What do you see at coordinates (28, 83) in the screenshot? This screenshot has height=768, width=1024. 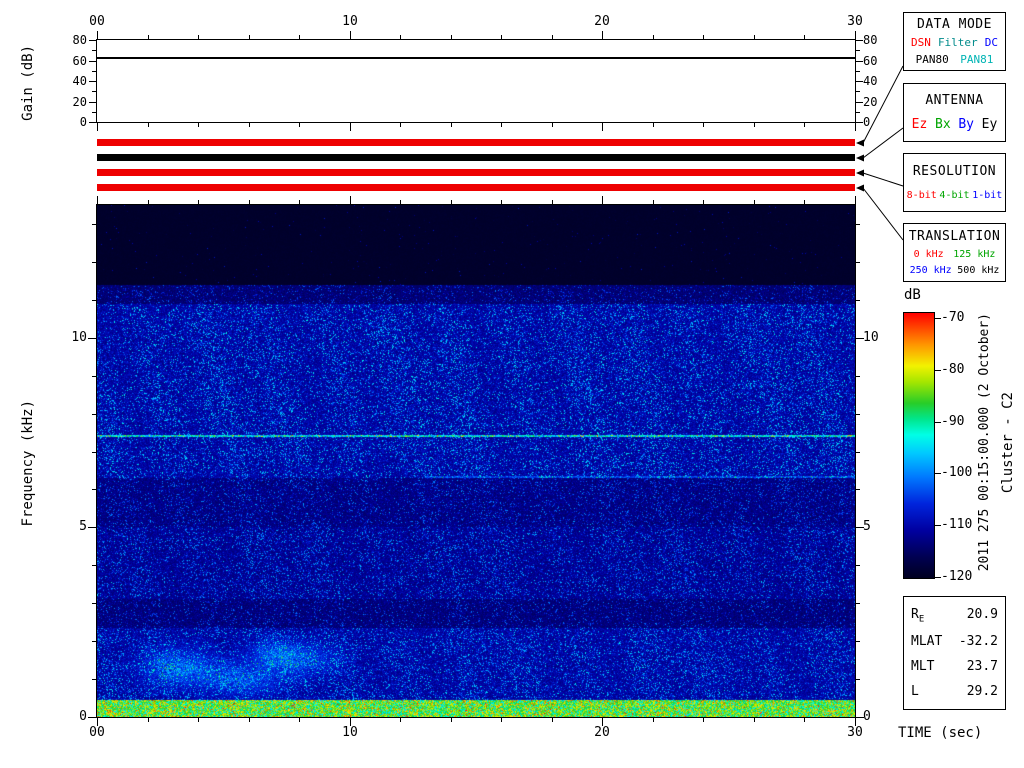 I see `gain-axis-title: Gain (dB)` at bounding box center [28, 83].